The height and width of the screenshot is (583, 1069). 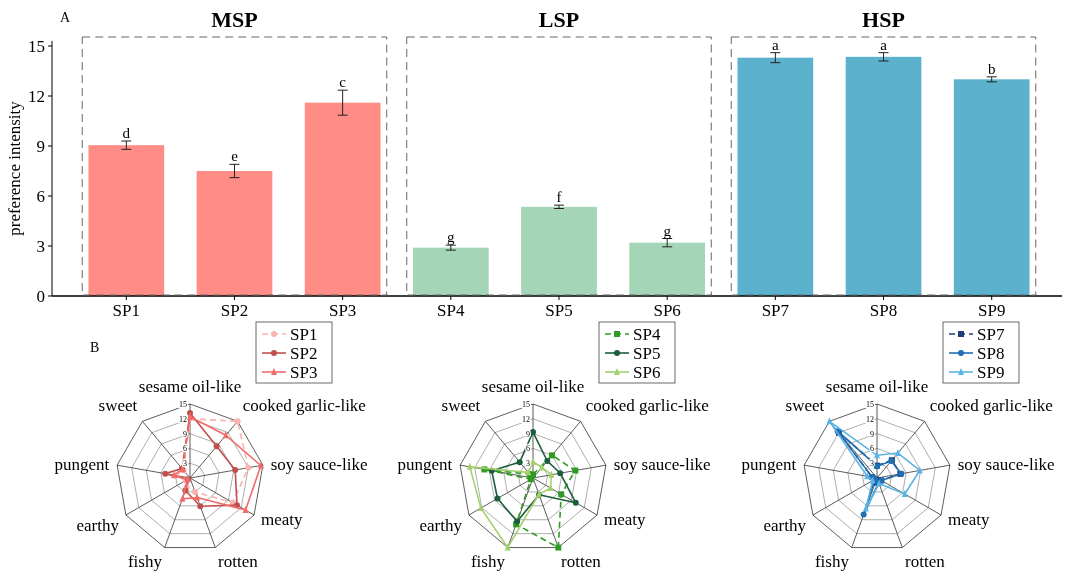 What do you see at coordinates (559, 310) in the screenshot?
I see `x-tick-label: SP5` at bounding box center [559, 310].